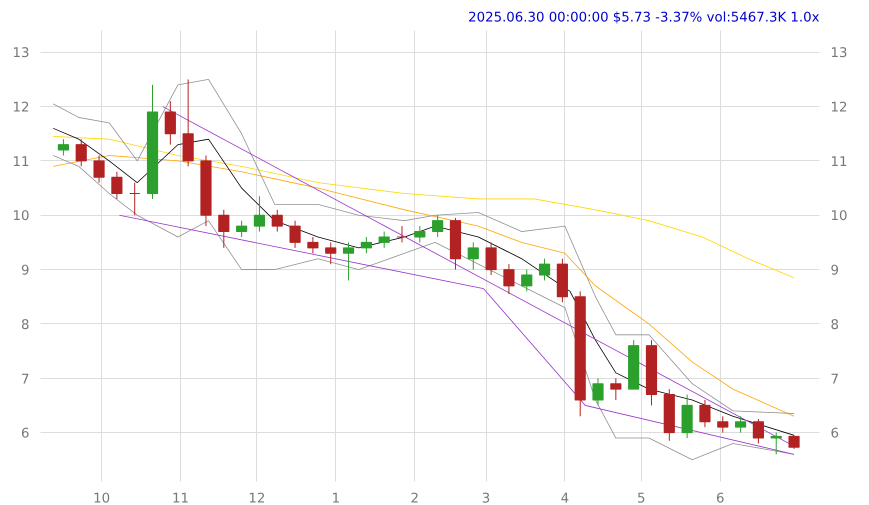 The width and height of the screenshot is (869, 505). Describe the element at coordinates (834, 434) in the screenshot. I see `y2-tick-label: 6` at that location.